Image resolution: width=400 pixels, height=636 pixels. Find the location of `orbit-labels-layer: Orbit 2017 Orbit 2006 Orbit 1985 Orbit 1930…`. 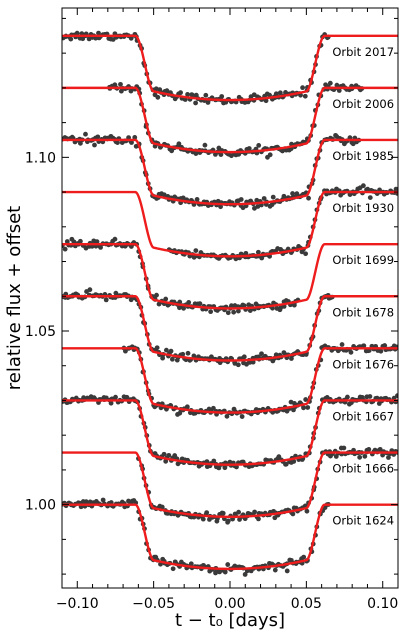

orbit-labels-layer: Orbit 2017 Orbit 2006 Orbit 1985 Orbit 1930… is located at coordinates (363, 286).